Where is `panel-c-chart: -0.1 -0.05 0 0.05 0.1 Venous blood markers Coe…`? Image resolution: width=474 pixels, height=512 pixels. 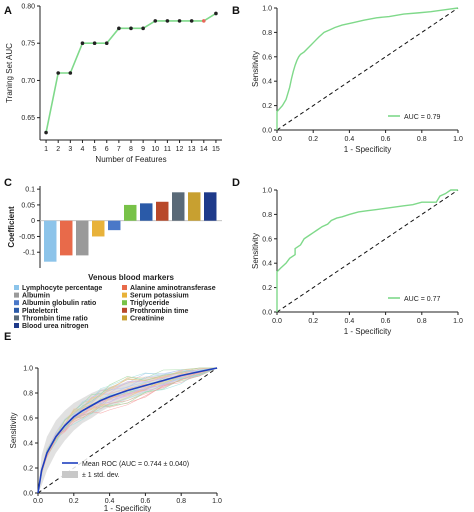 panel-c-chart: -0.1 -0.05 0 0.05 0.1 Venous blood markers Coe… is located at coordinates (114, 258).